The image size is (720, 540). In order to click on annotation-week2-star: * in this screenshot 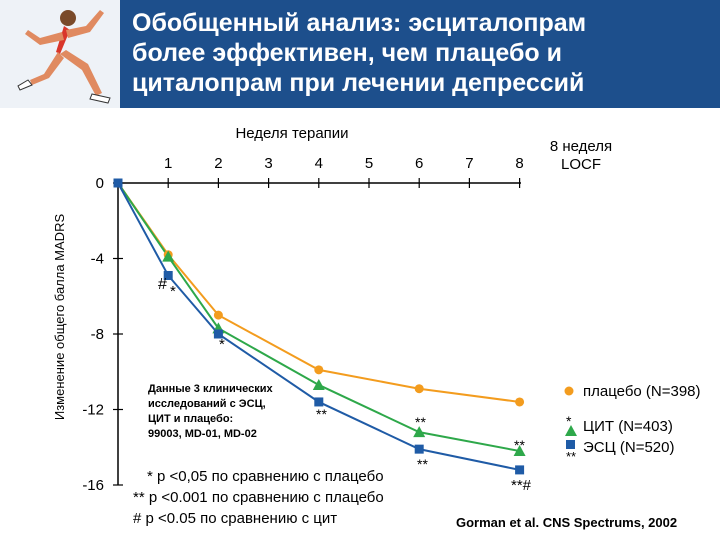, I will do `click(222, 344)`.